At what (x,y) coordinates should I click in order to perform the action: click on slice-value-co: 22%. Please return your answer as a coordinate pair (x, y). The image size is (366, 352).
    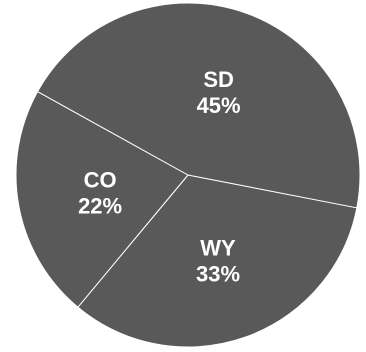
    Looking at the image, I should click on (100, 206).